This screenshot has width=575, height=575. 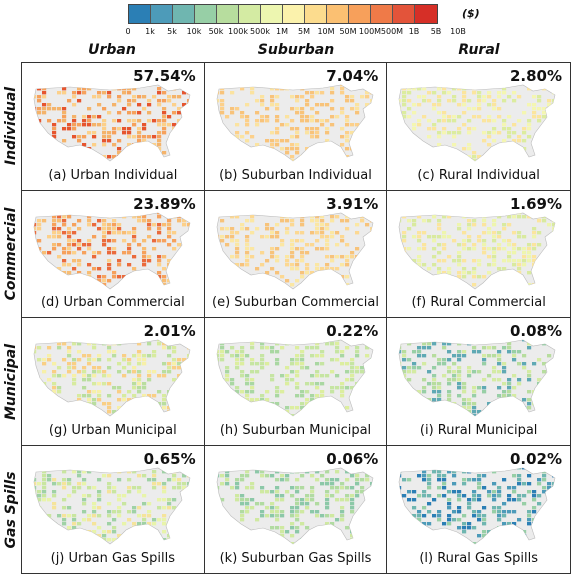 I want to click on panel-caption: (h) Suburban Municipal, so click(x=295, y=430).